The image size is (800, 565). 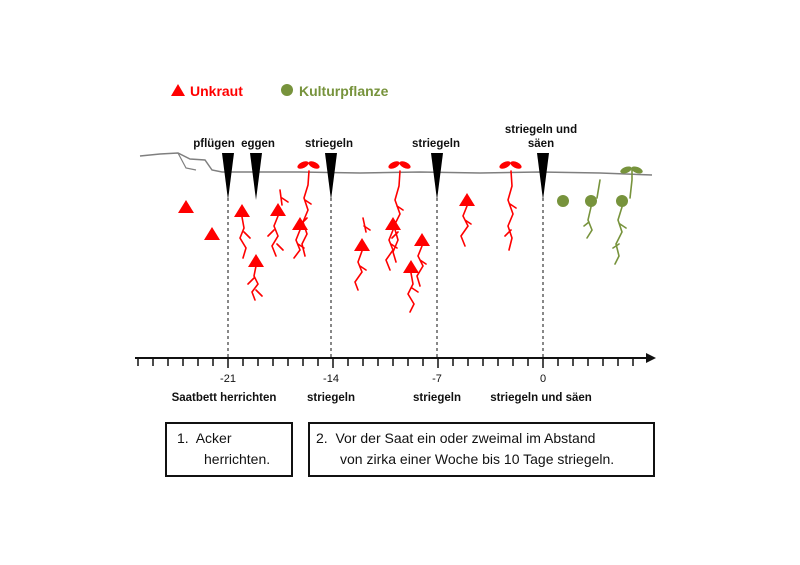 I want to click on caption-saatbett: Saatbett herrichten, so click(x=224, y=398).